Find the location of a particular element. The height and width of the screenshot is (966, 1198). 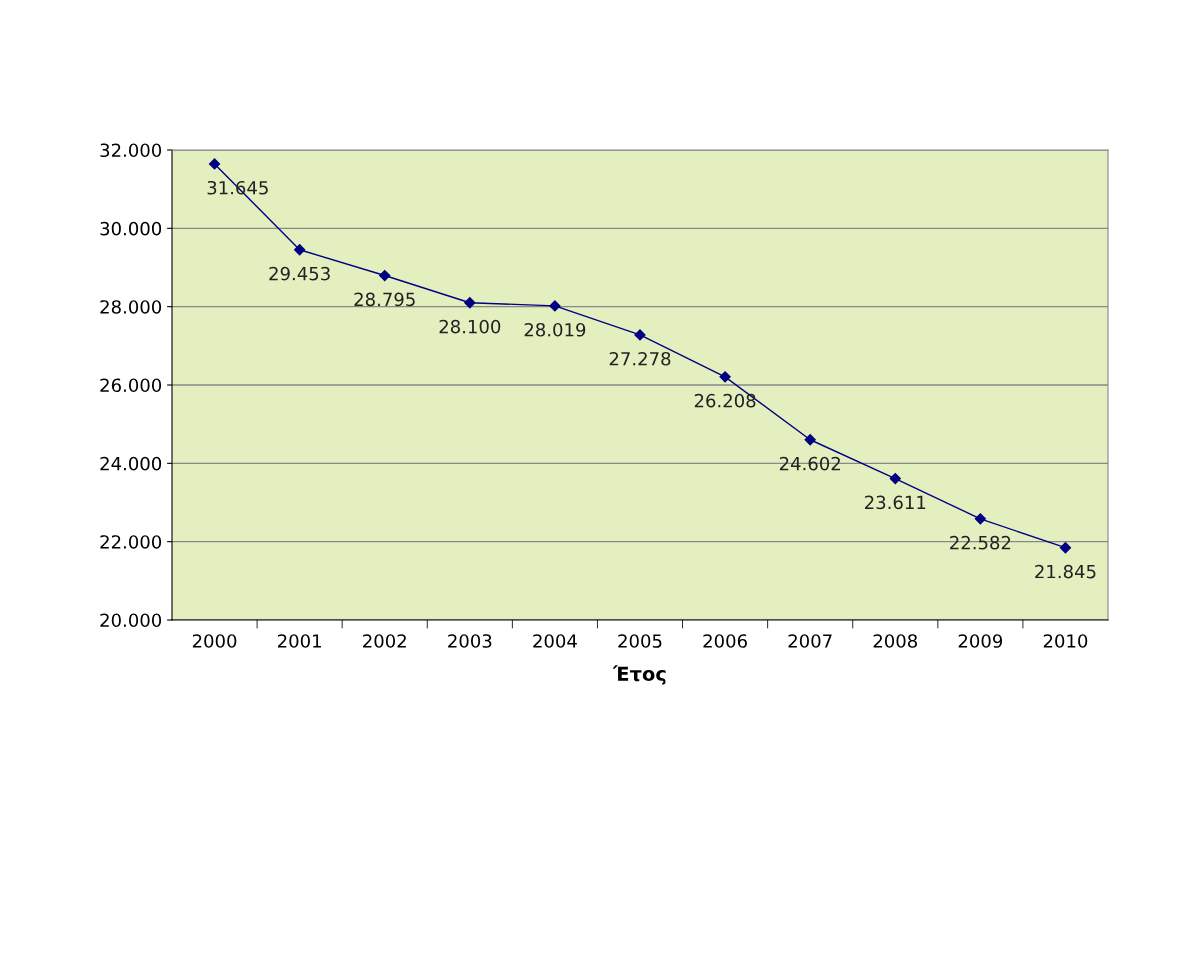

x-tick-label: 2001 is located at coordinates (299, 641).